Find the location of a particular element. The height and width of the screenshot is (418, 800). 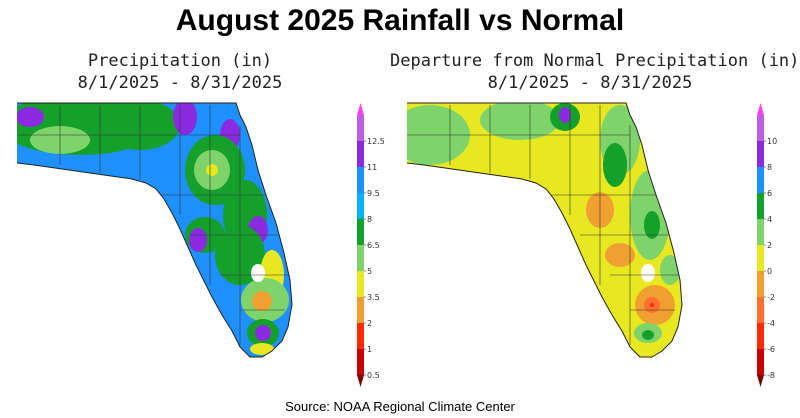

departure-colorbar-tick-label: 6 is located at coordinates (769, 193).